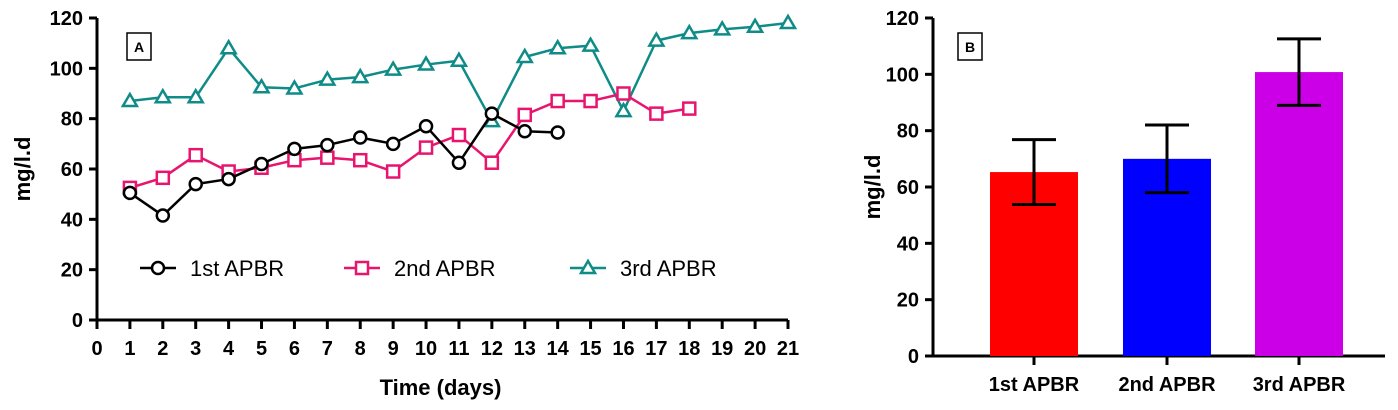 Image resolution: width=1398 pixels, height=410 pixels. What do you see at coordinates (162, 349) in the screenshot?
I see `x-tick-label: 2` at bounding box center [162, 349].